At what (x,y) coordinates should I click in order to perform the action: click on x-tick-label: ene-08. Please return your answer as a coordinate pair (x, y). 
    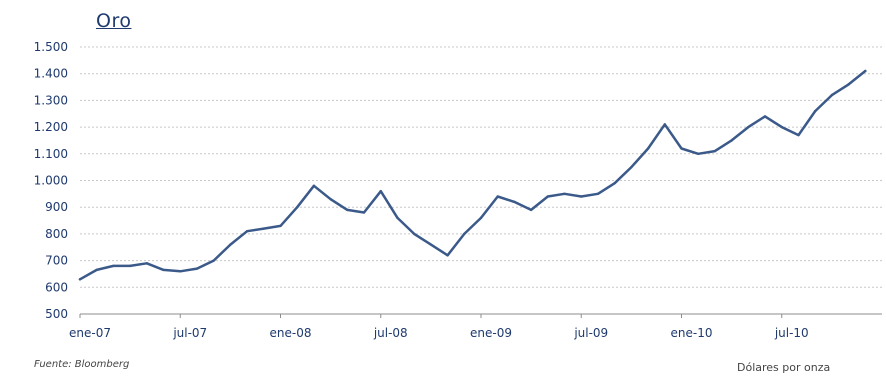
    Looking at the image, I should click on (291, 333).